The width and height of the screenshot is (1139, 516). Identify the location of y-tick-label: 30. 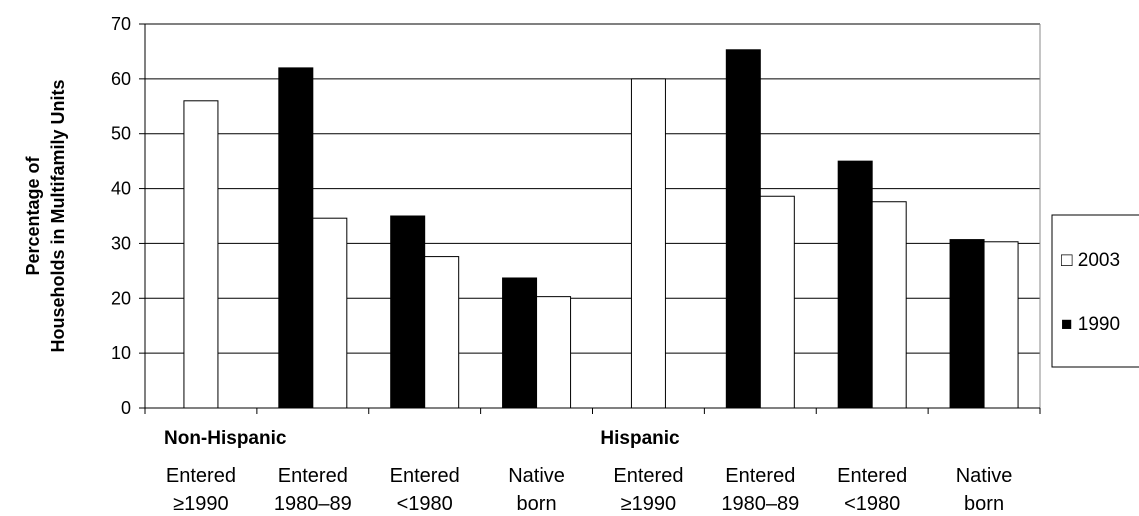
(121, 243).